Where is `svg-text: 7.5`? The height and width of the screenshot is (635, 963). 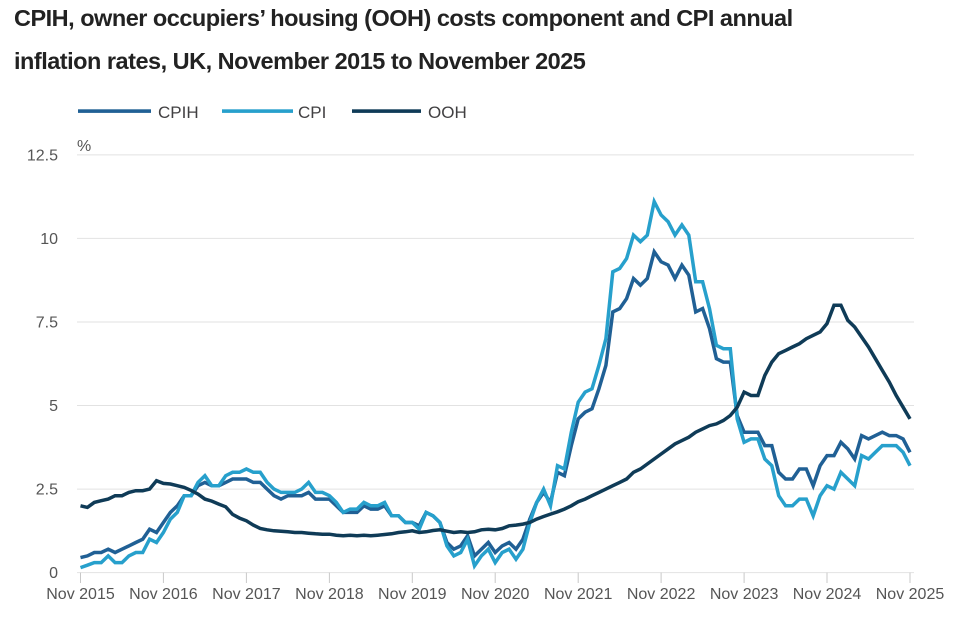
svg-text: 7.5 is located at coordinates (47, 323).